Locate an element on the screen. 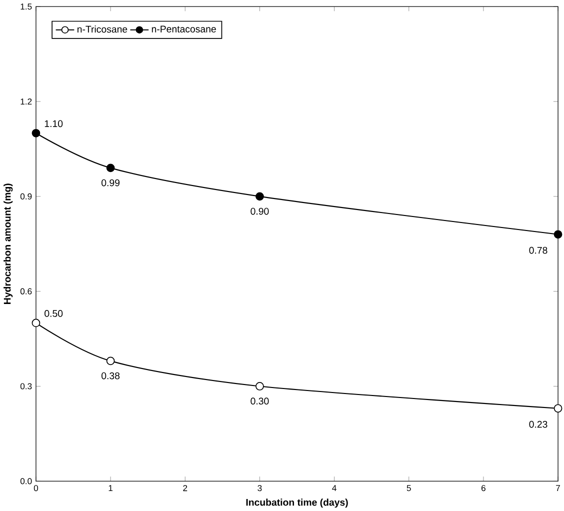 This screenshot has width=564, height=511. y-tick-label: 0.6 is located at coordinates (26, 291).